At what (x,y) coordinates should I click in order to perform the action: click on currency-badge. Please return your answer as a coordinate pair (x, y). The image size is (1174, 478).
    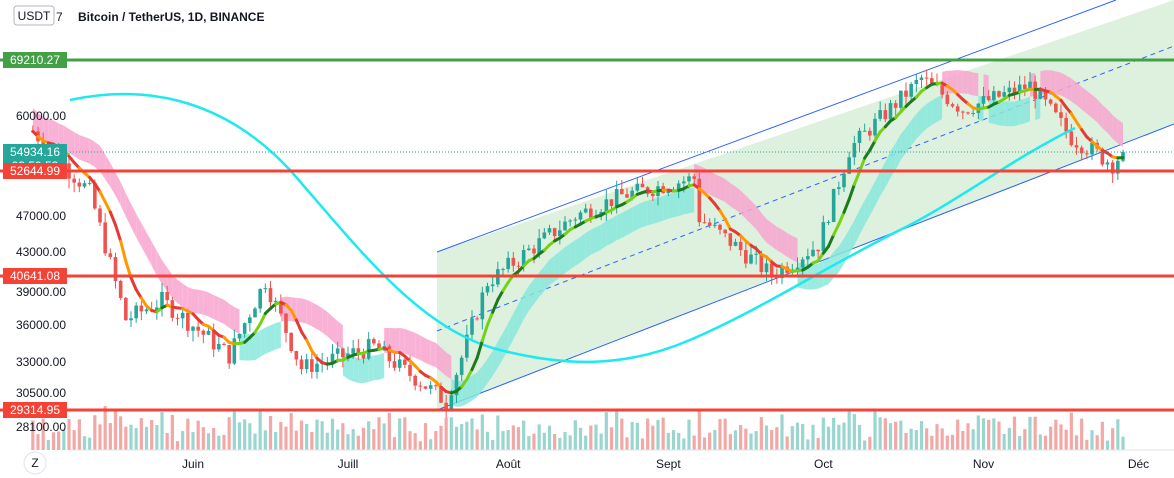
    Looking at the image, I should click on (34, 15).